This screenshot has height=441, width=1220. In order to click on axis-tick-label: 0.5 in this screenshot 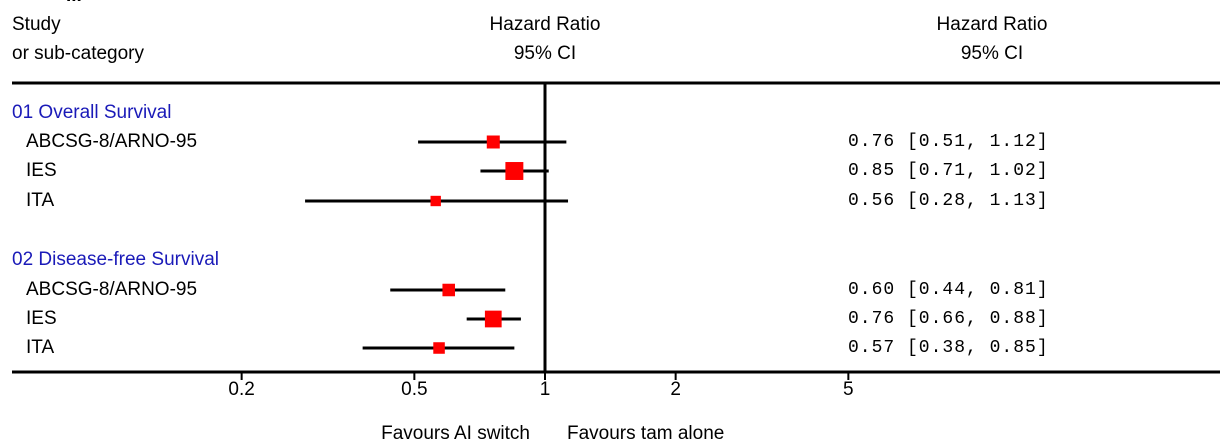, I will do `click(414, 389)`.